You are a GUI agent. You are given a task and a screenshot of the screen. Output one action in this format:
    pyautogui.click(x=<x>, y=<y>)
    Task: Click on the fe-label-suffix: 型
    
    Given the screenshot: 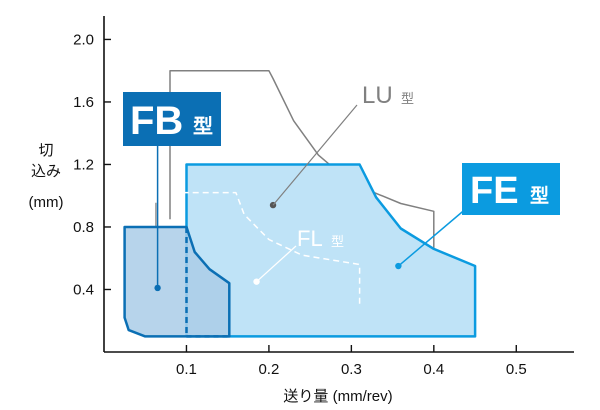 What is the action you would take?
    pyautogui.click(x=539, y=195)
    